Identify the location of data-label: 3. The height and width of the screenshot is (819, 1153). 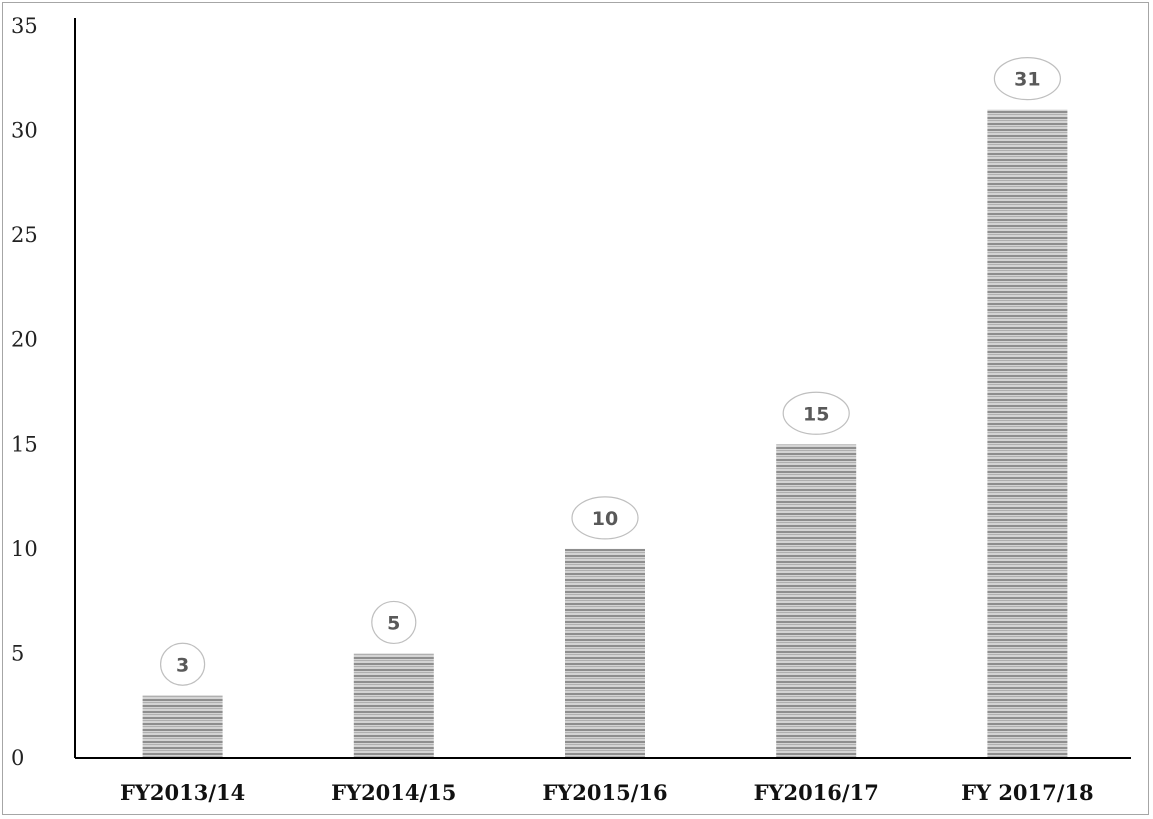
(182, 665).